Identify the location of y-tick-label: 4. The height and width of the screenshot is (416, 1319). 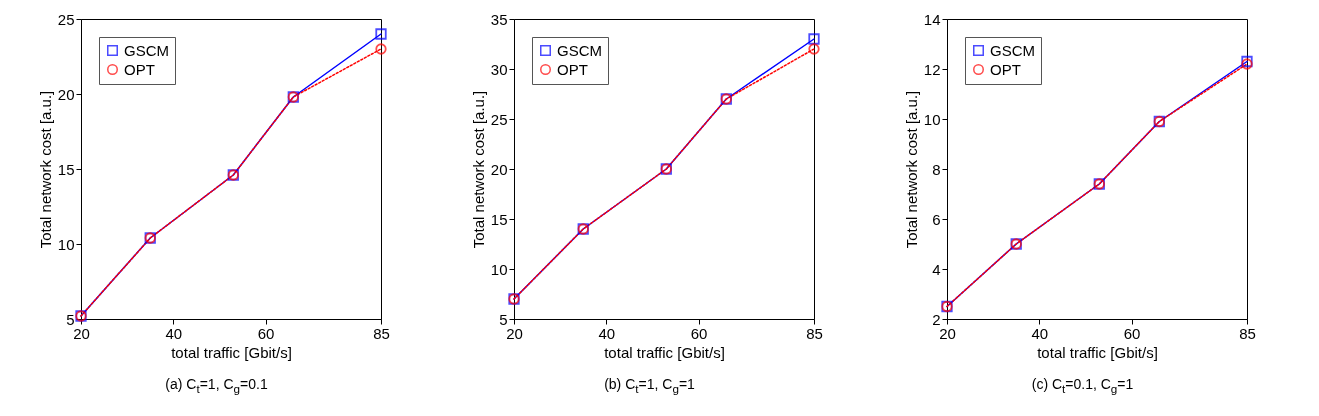
(936, 269).